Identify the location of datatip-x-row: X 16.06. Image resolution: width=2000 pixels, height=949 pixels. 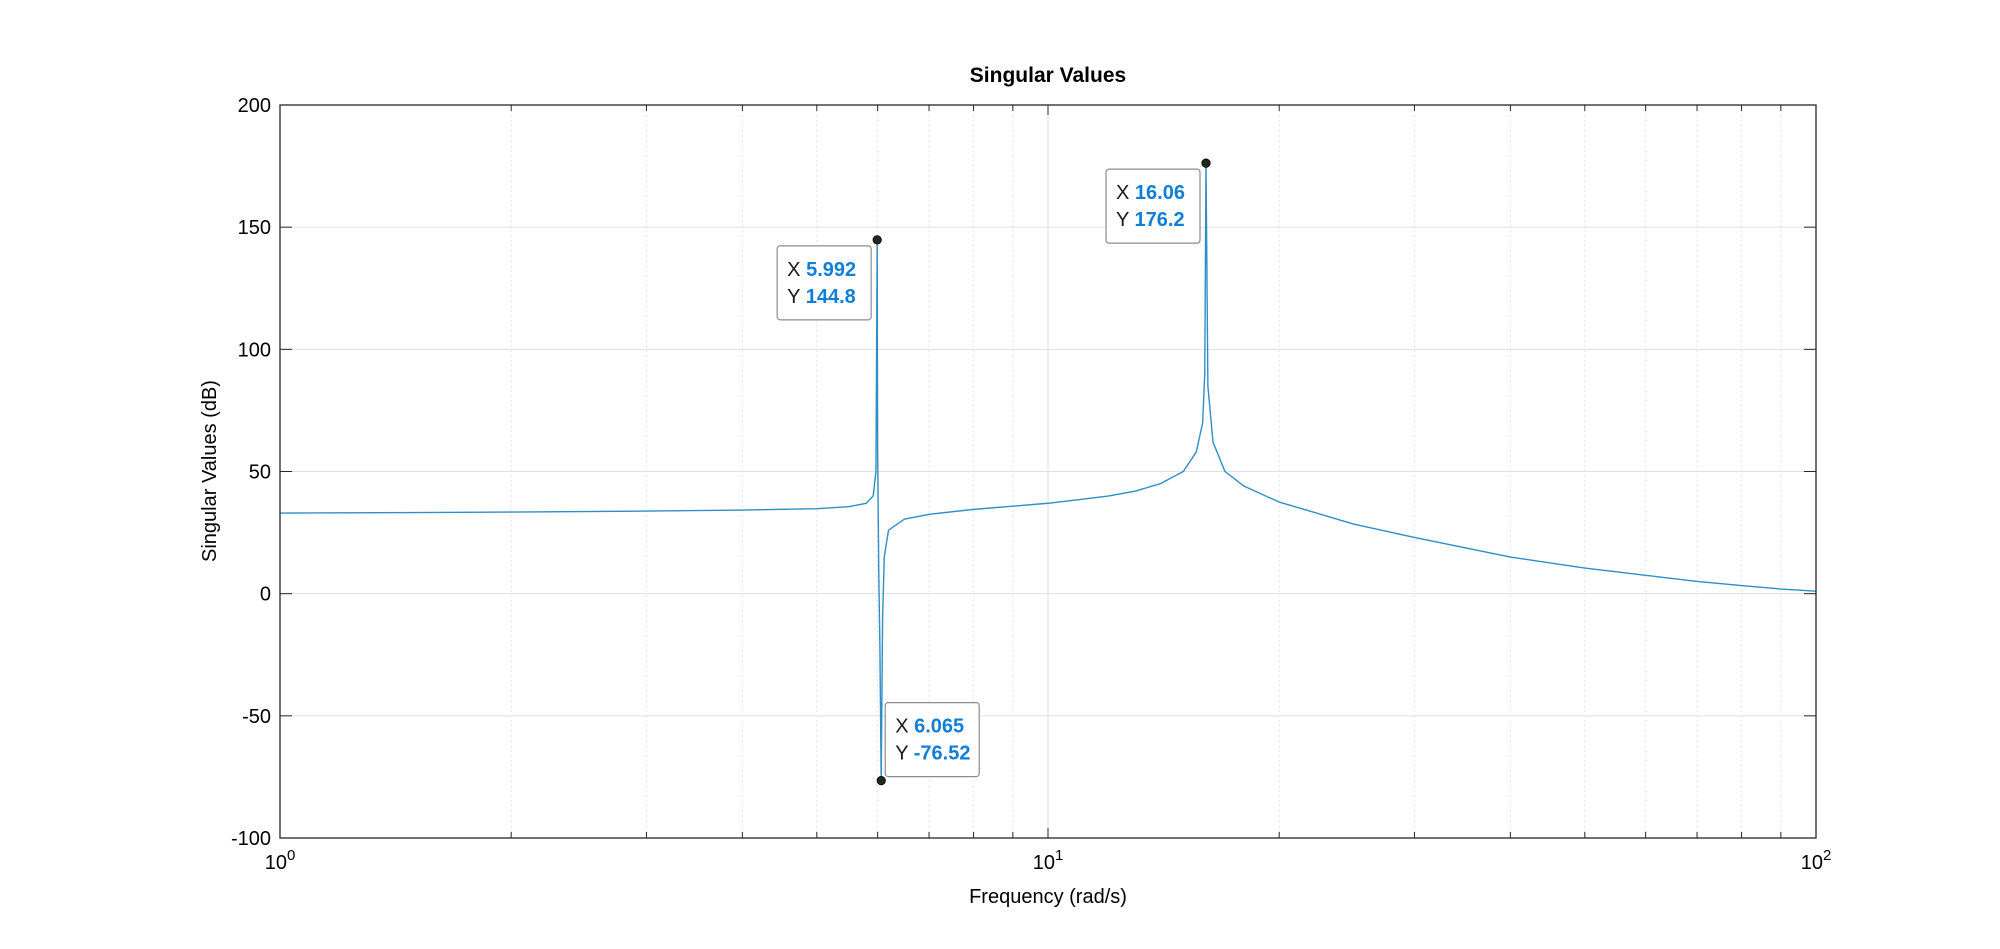
(1150, 193).